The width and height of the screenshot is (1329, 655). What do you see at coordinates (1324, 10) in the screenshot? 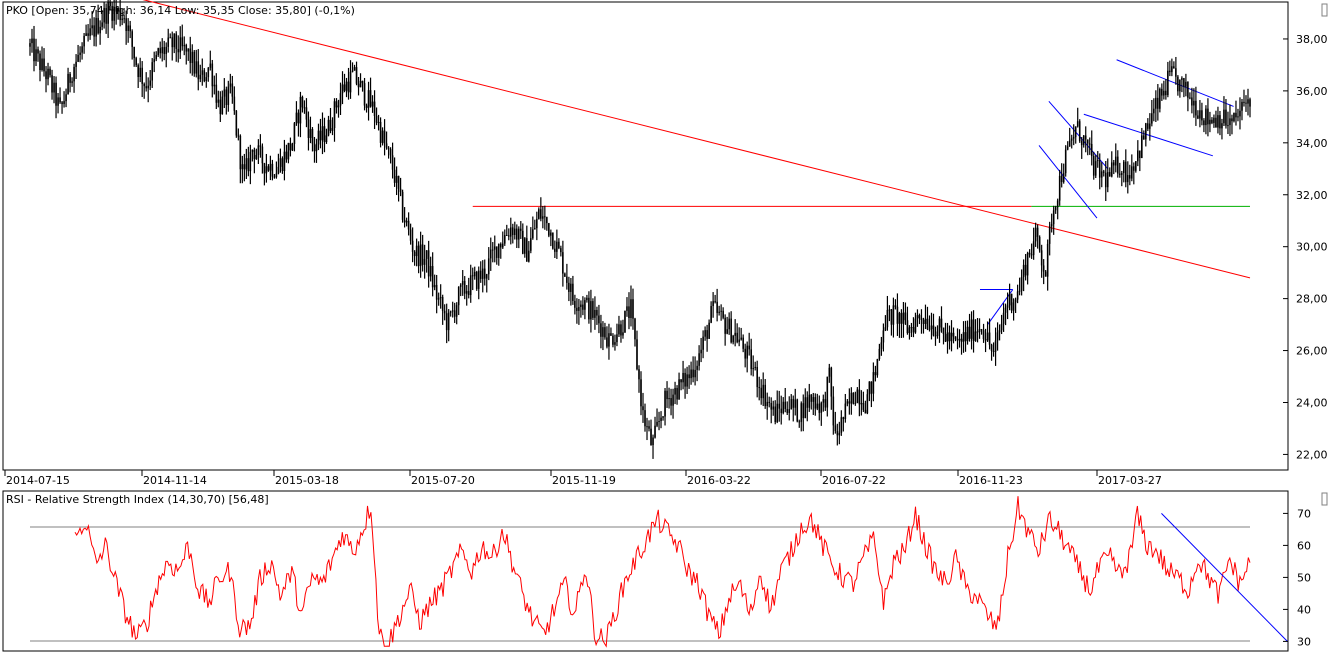
I see `panel-resize-handle-top` at bounding box center [1324, 10].